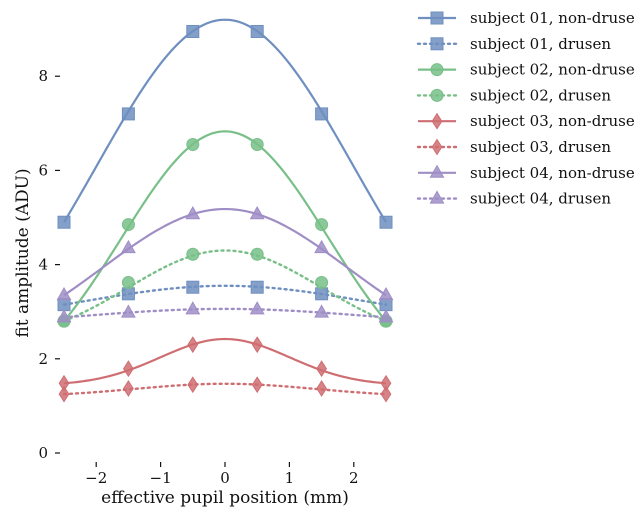  What do you see at coordinates (23, 252) in the screenshot?
I see `y-axis-label: fit amplitude (ADU)` at bounding box center [23, 252].